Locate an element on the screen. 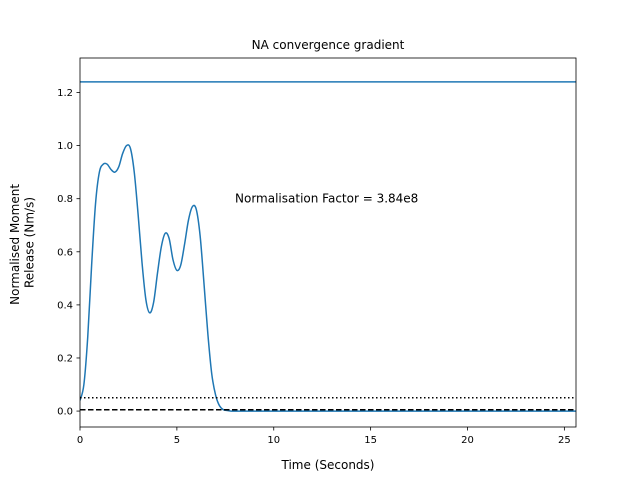 This screenshot has width=640, height=480. x-axis-label: Time (Seconds) is located at coordinates (328, 465).